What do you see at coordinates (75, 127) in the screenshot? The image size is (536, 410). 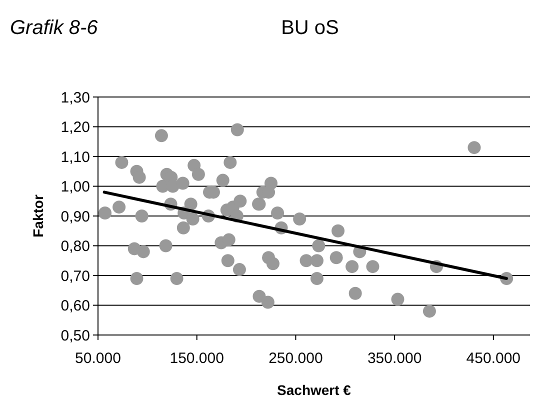 I see `y-tick-label: 1,20` at bounding box center [75, 127].